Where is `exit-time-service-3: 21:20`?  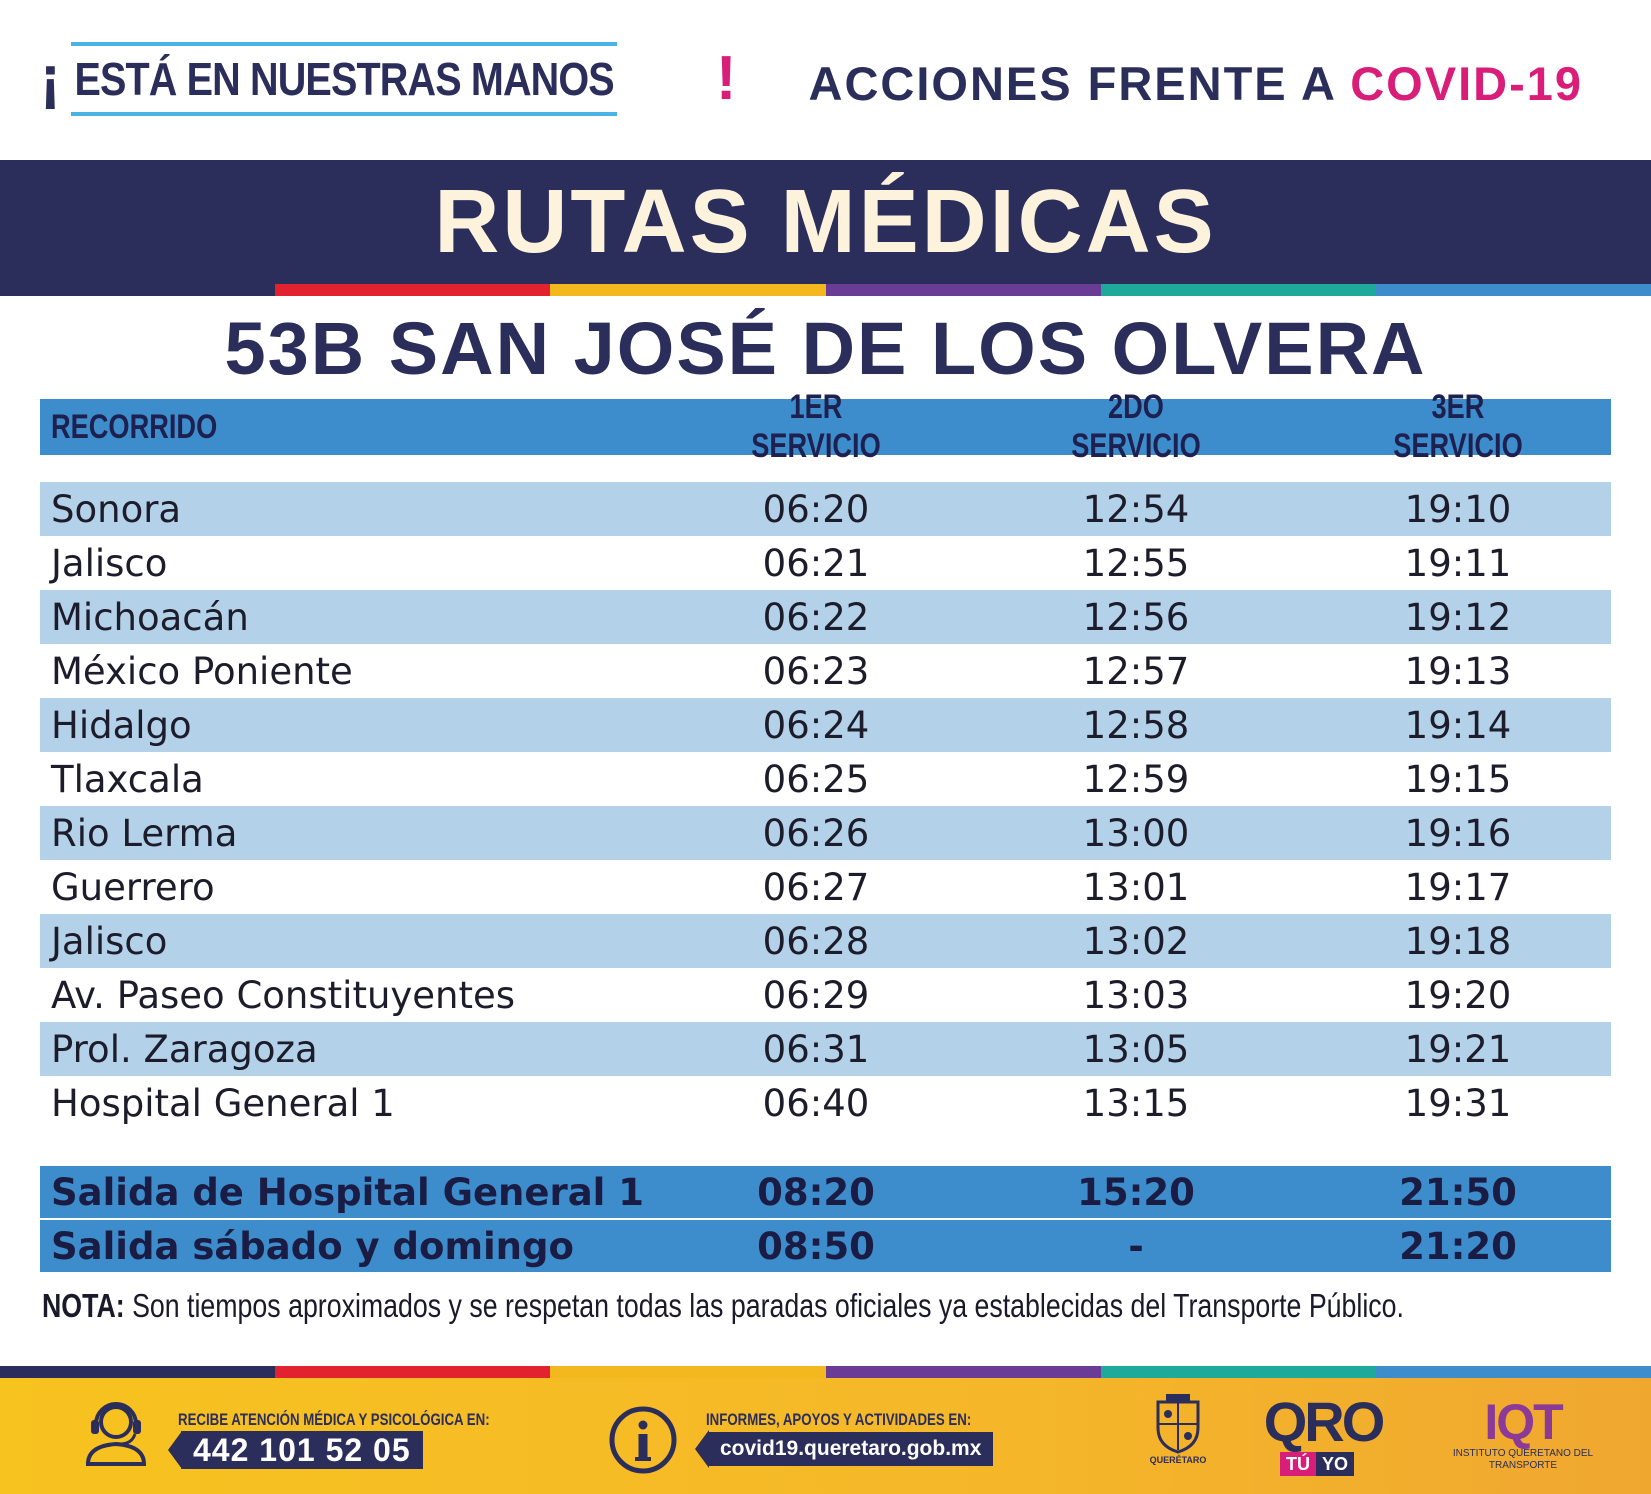 exit-time-service-3: 21:20 is located at coordinates (1458, 1246).